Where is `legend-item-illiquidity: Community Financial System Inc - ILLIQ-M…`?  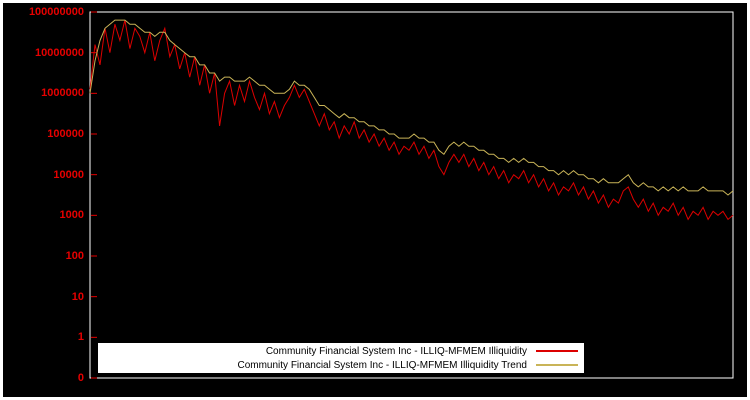
legend-item-illiquidity: Community Financial System Inc - ILLIQ-M… is located at coordinates (341, 351).